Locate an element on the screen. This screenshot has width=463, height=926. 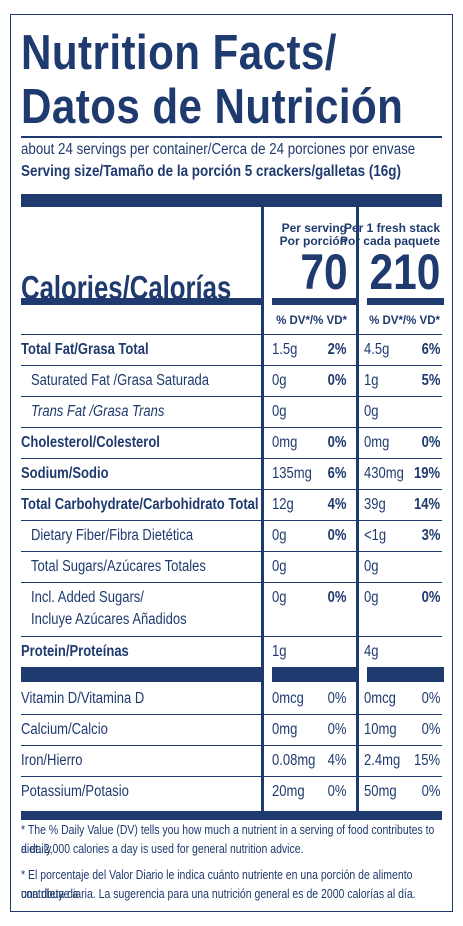
col1-amount: 0.08mg is located at coordinates (294, 760).